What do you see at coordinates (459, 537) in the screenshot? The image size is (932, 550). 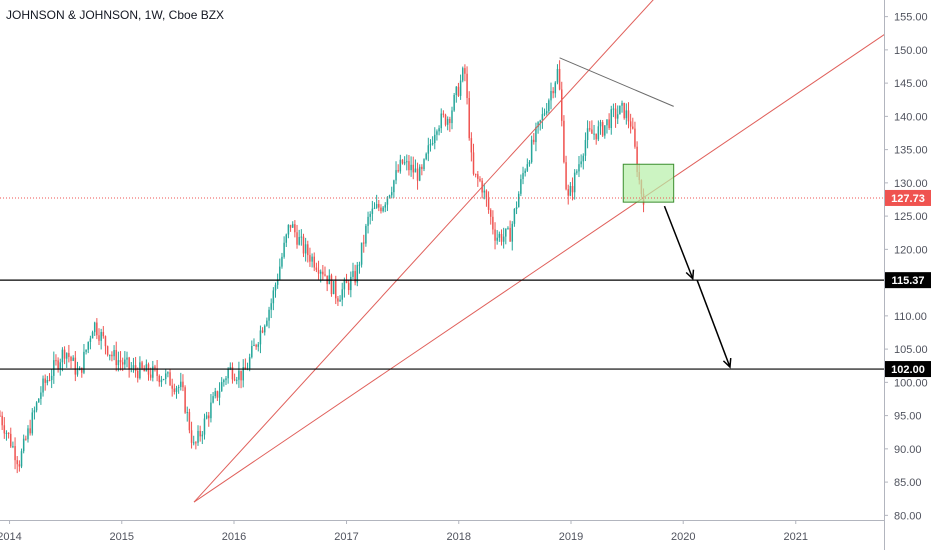 I see `x-tick-label: 2018` at bounding box center [459, 537].